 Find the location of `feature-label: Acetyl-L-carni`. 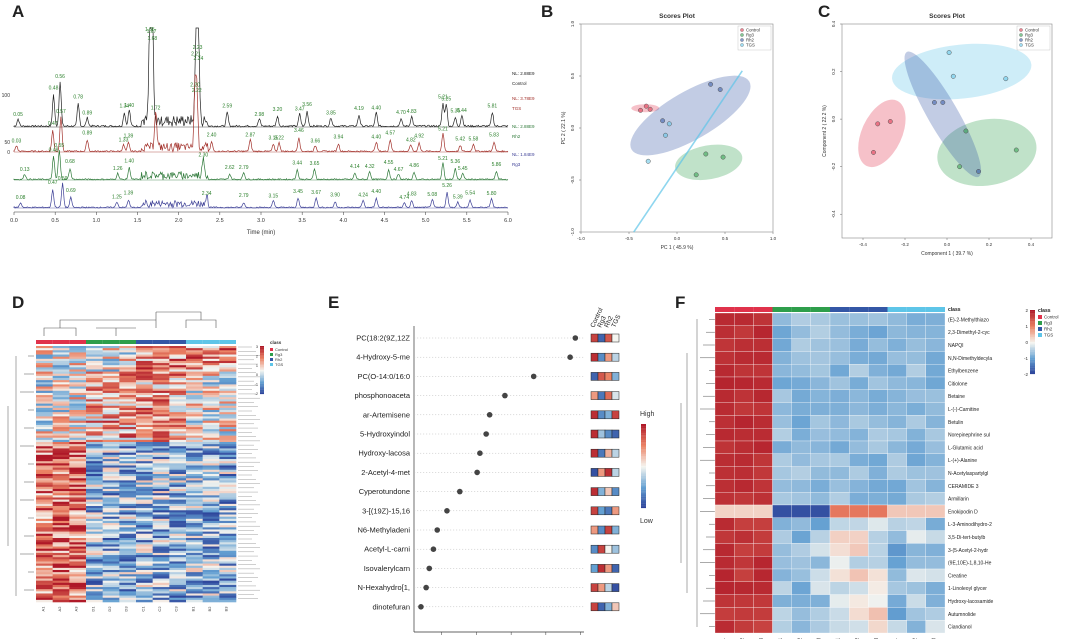

feature-label: Acetyl-L-carni is located at coordinates (387, 549).